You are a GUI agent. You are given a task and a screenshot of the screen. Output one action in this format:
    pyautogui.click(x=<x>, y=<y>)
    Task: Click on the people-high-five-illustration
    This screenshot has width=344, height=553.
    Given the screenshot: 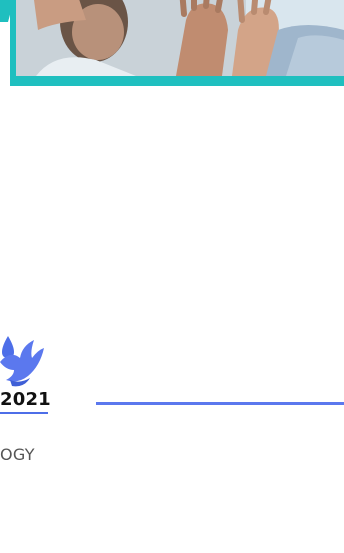 What is the action you would take?
    pyautogui.click(x=180, y=38)
    